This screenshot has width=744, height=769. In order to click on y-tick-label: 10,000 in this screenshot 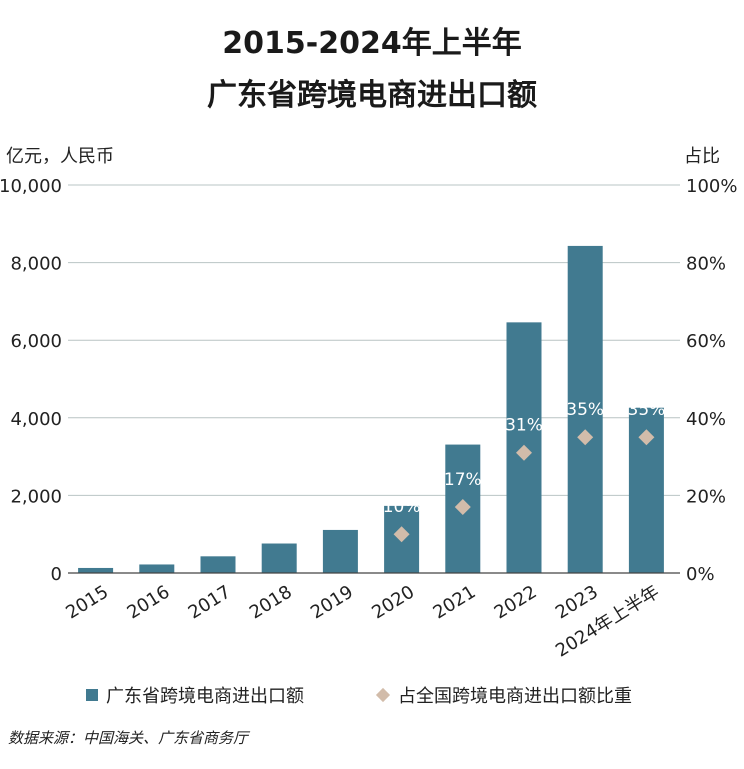, I will do `click(31, 186)`.